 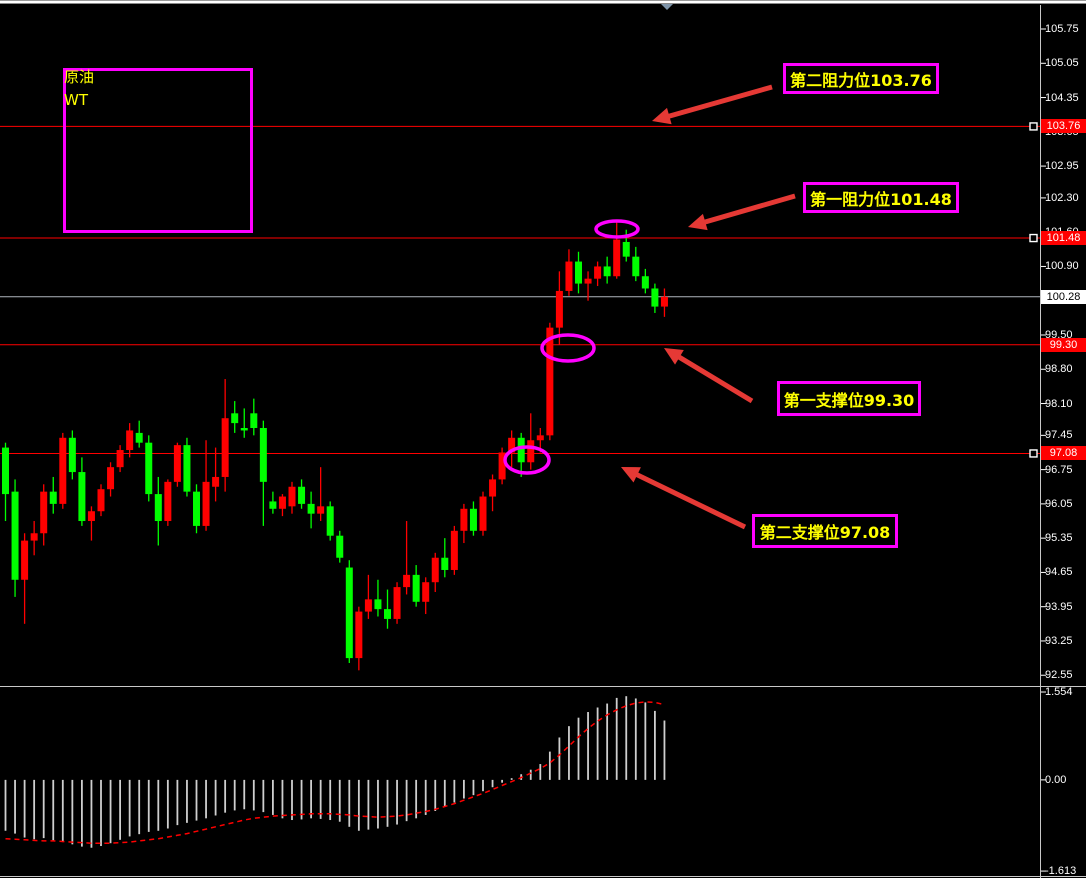 I want to click on symbol-code: WT, so click(x=76, y=100).